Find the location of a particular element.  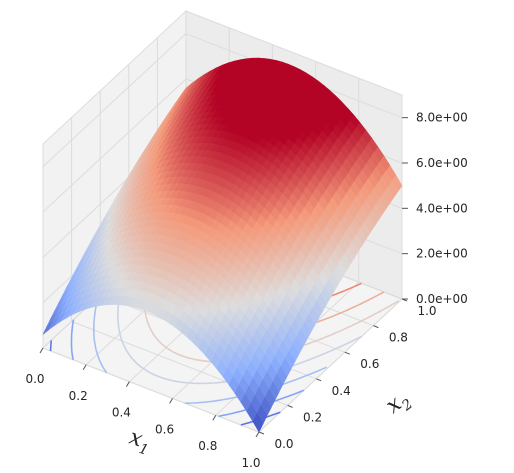

x1-tick-label: 0.0 is located at coordinates (34, 379).